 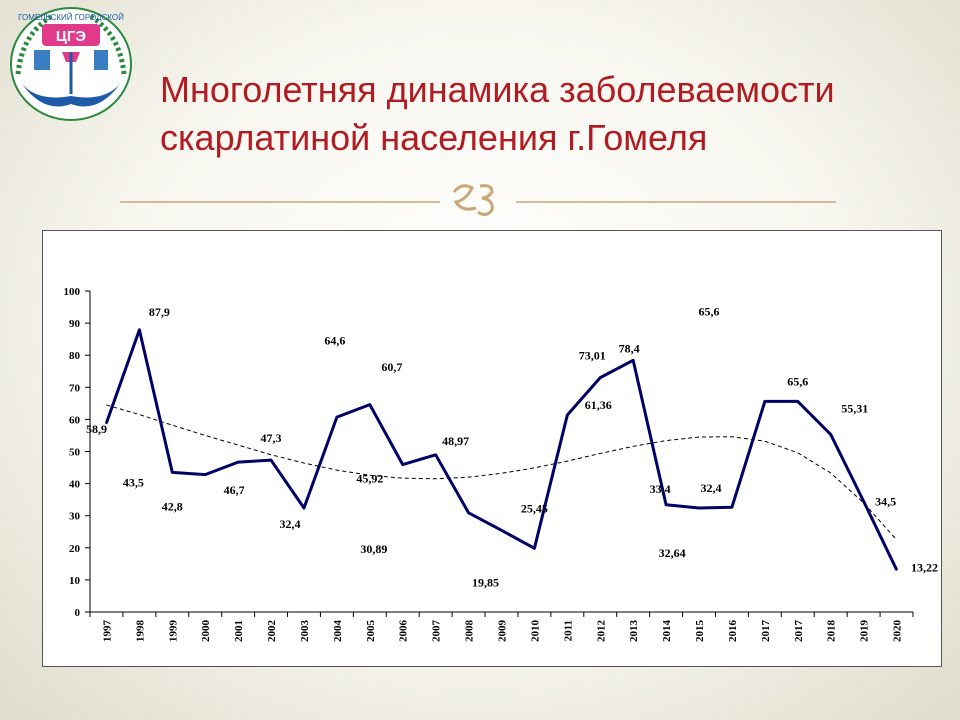 What do you see at coordinates (534, 508) in the screenshot?
I see `data-label: 25,45` at bounding box center [534, 508].